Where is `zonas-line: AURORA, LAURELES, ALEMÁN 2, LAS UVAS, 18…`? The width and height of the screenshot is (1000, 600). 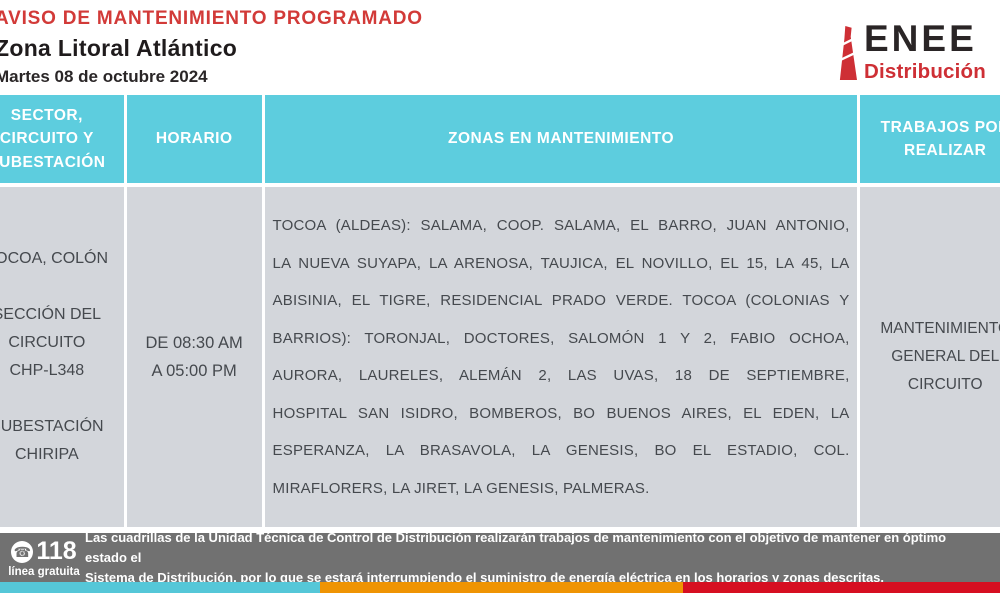
zonas-line: AURORA, LAURELES, ALEMÁN 2, LAS UVAS, 18… is located at coordinates (561, 375).